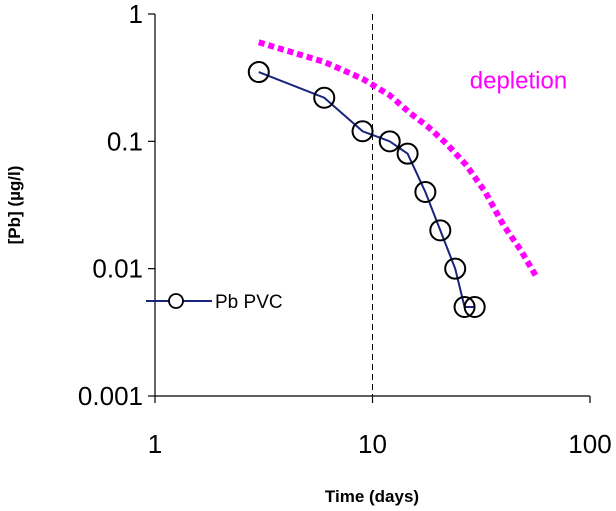 The height and width of the screenshot is (511, 616). Describe the element at coordinates (372, 444) in the screenshot. I see `x-tick-label: 10` at that location.